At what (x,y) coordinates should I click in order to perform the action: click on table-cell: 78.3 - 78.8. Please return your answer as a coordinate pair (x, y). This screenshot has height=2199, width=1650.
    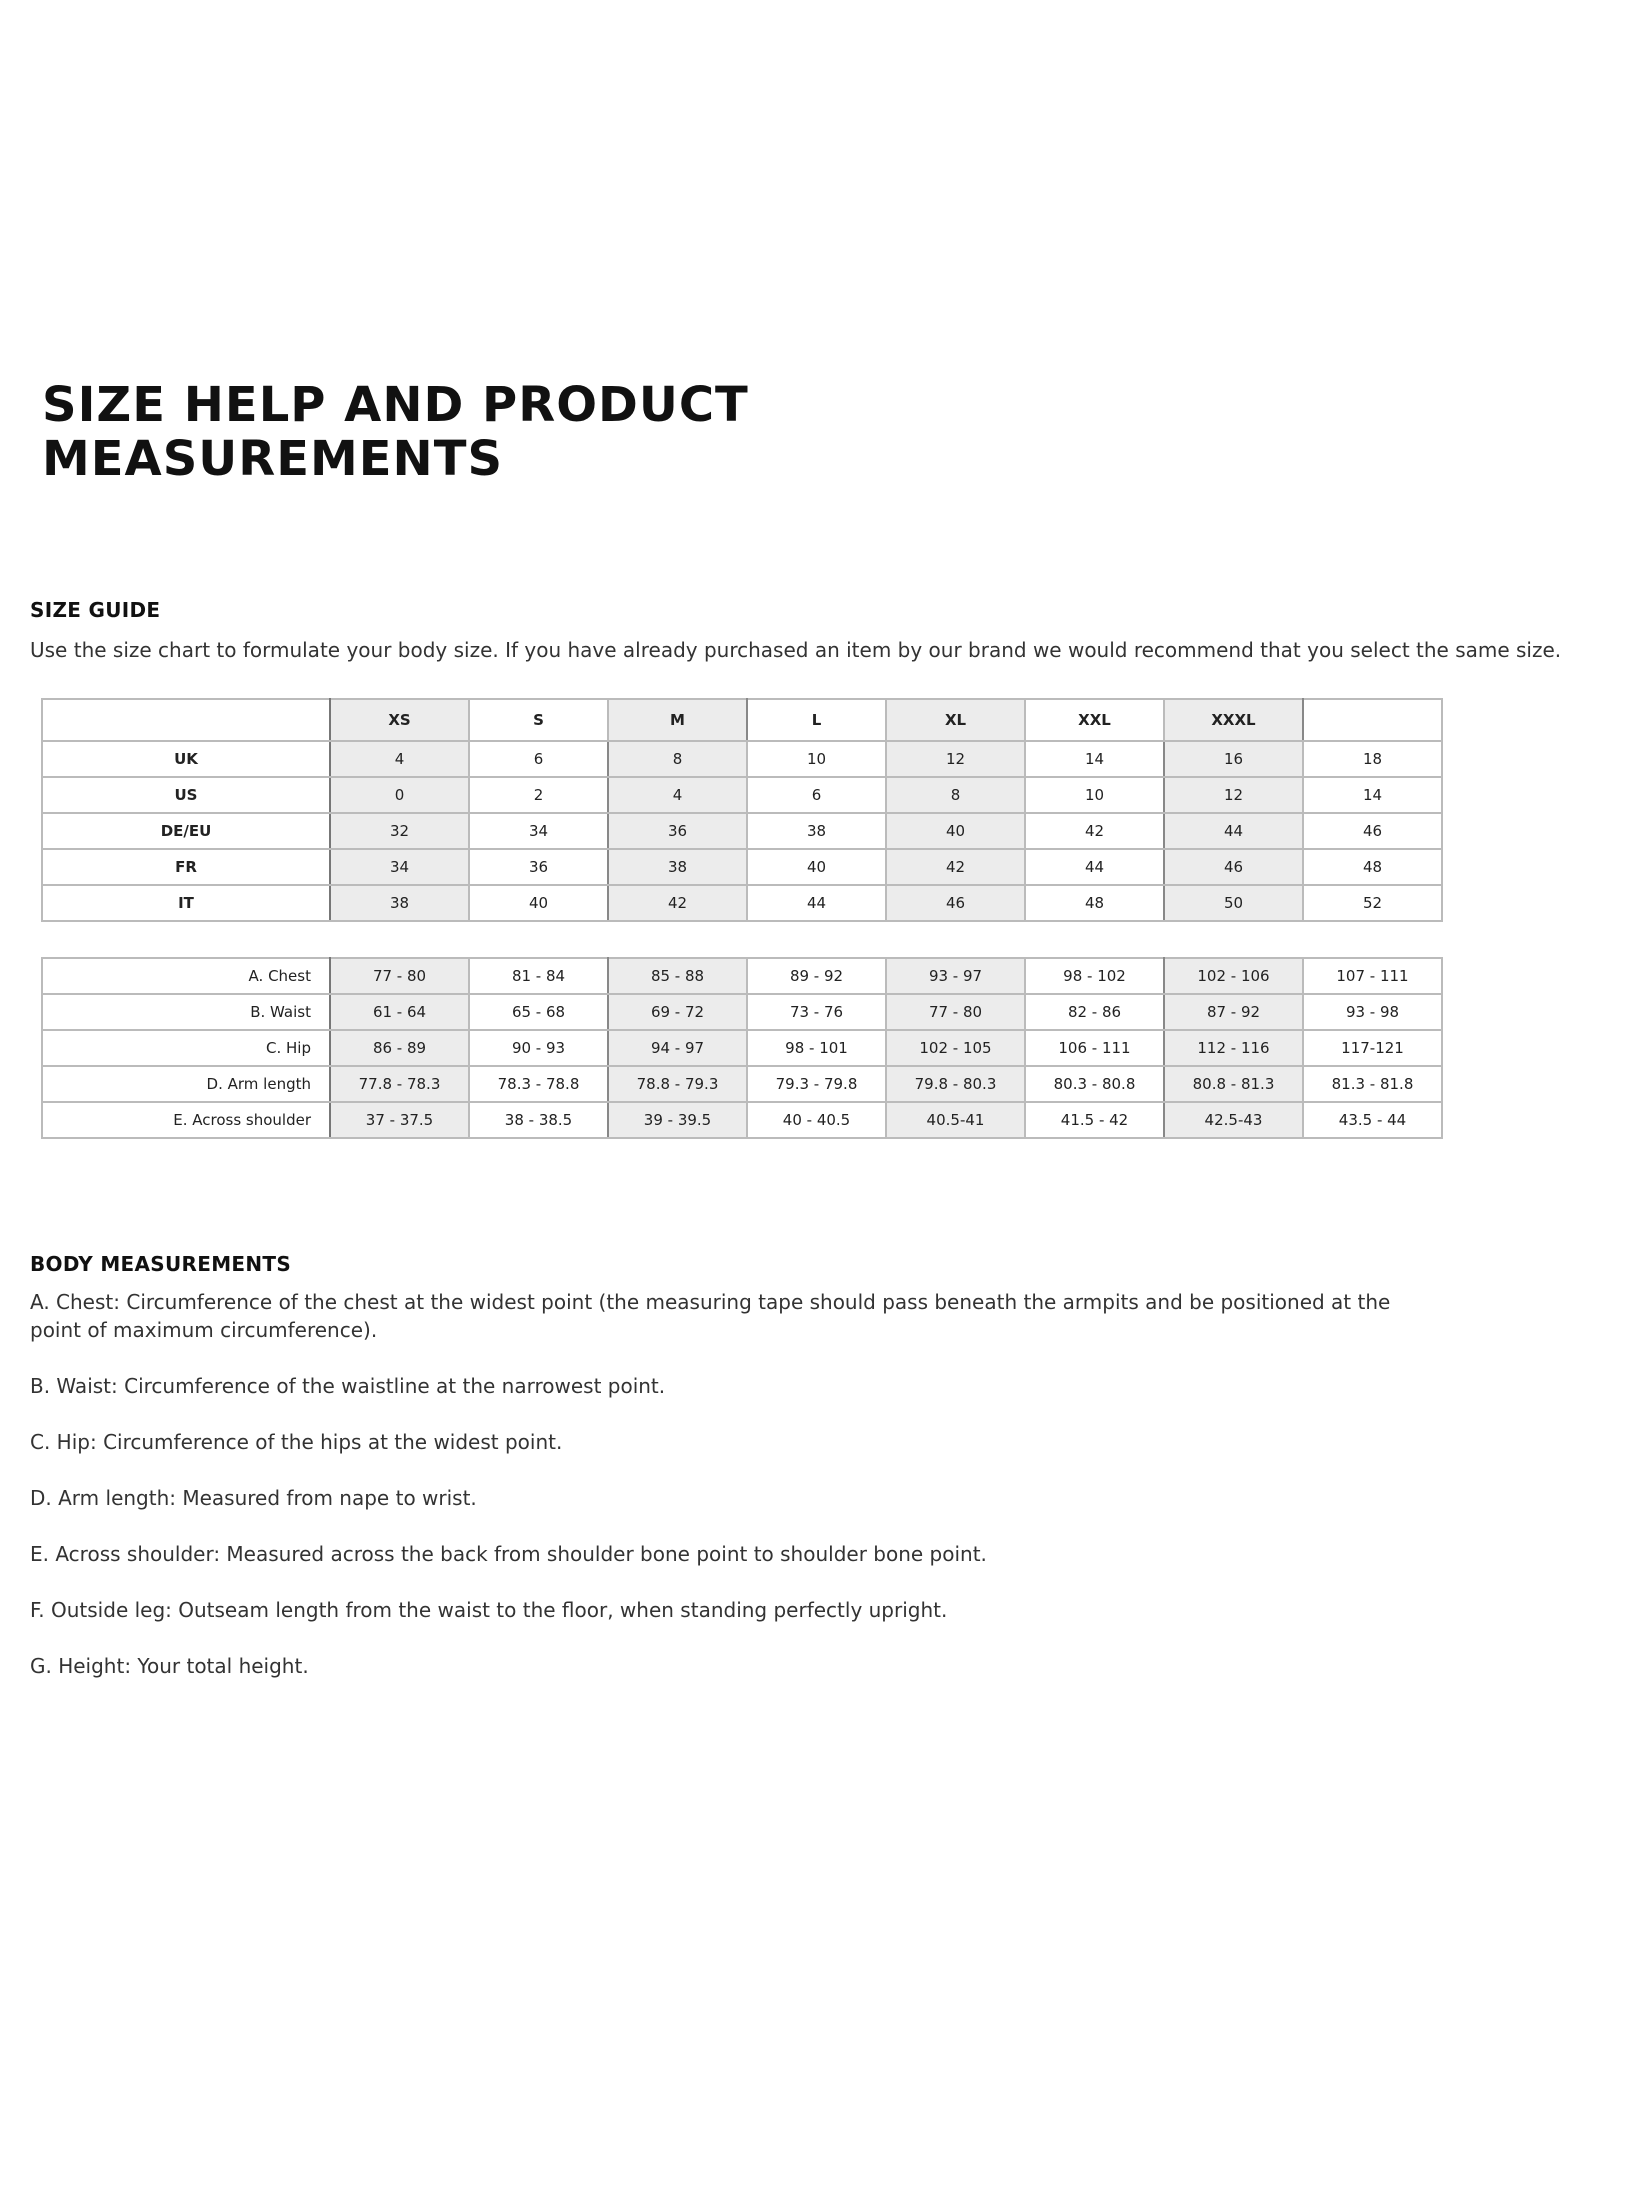
    Looking at the image, I should click on (538, 1084).